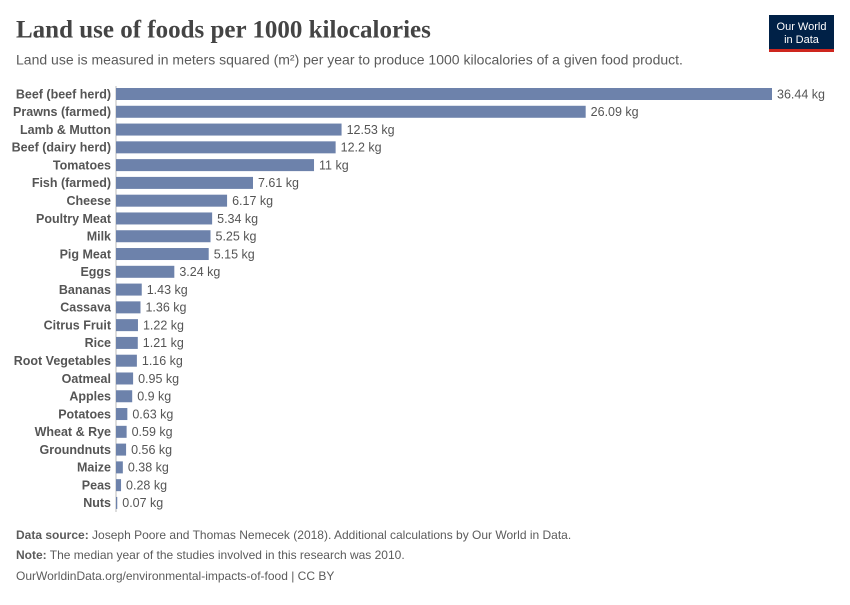  What do you see at coordinates (96, 485) in the screenshot?
I see `category-label: Peas` at bounding box center [96, 485].